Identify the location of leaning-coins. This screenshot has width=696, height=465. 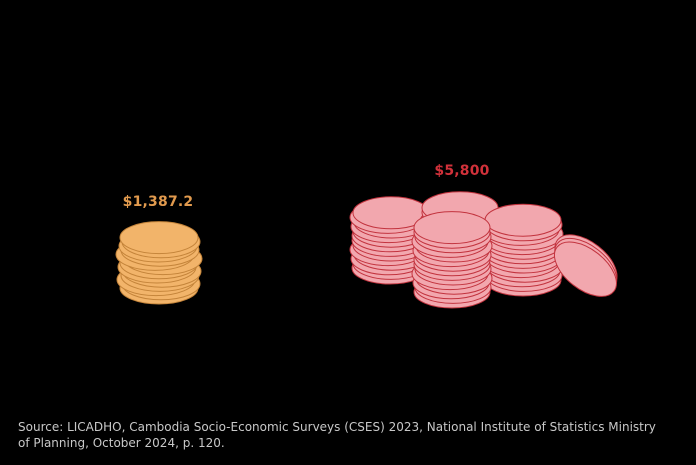
(586, 265).